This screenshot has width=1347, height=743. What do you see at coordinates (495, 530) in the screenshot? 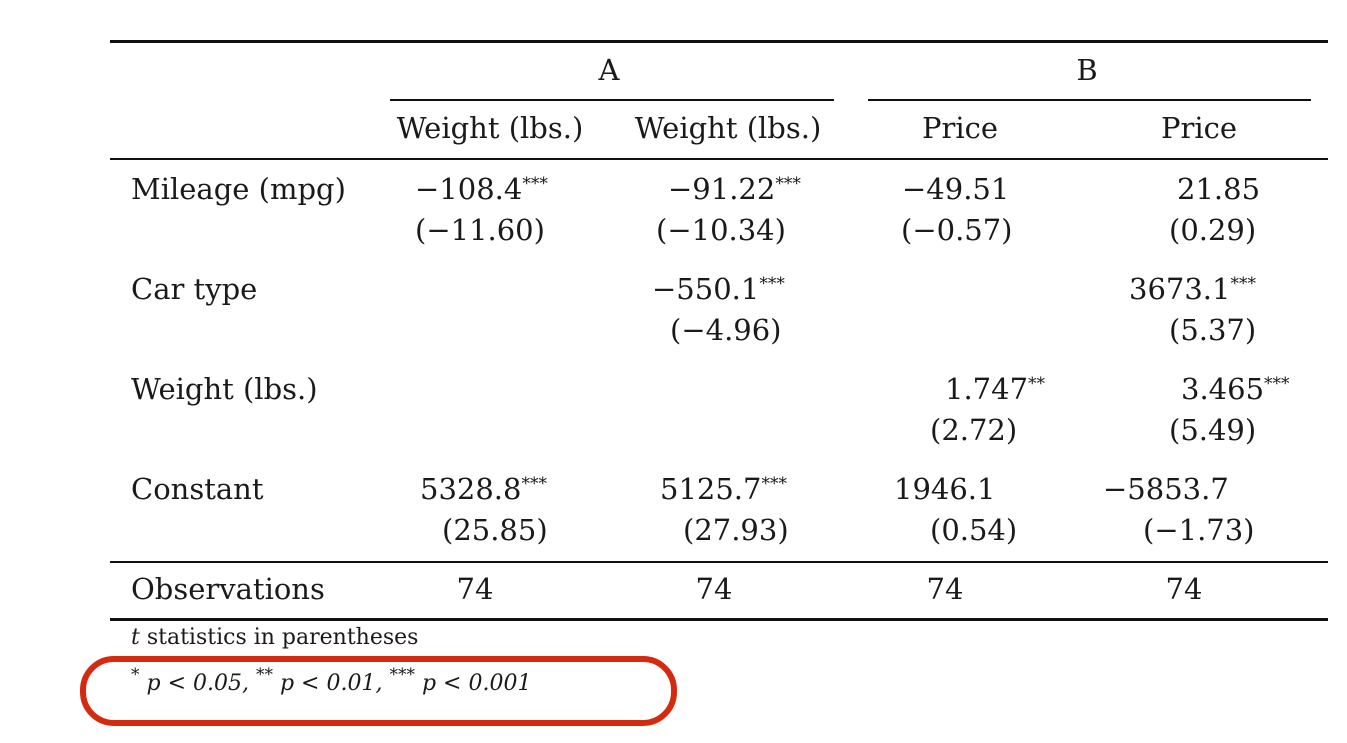
I see `cell-stat: (25.85)` at bounding box center [495, 530].